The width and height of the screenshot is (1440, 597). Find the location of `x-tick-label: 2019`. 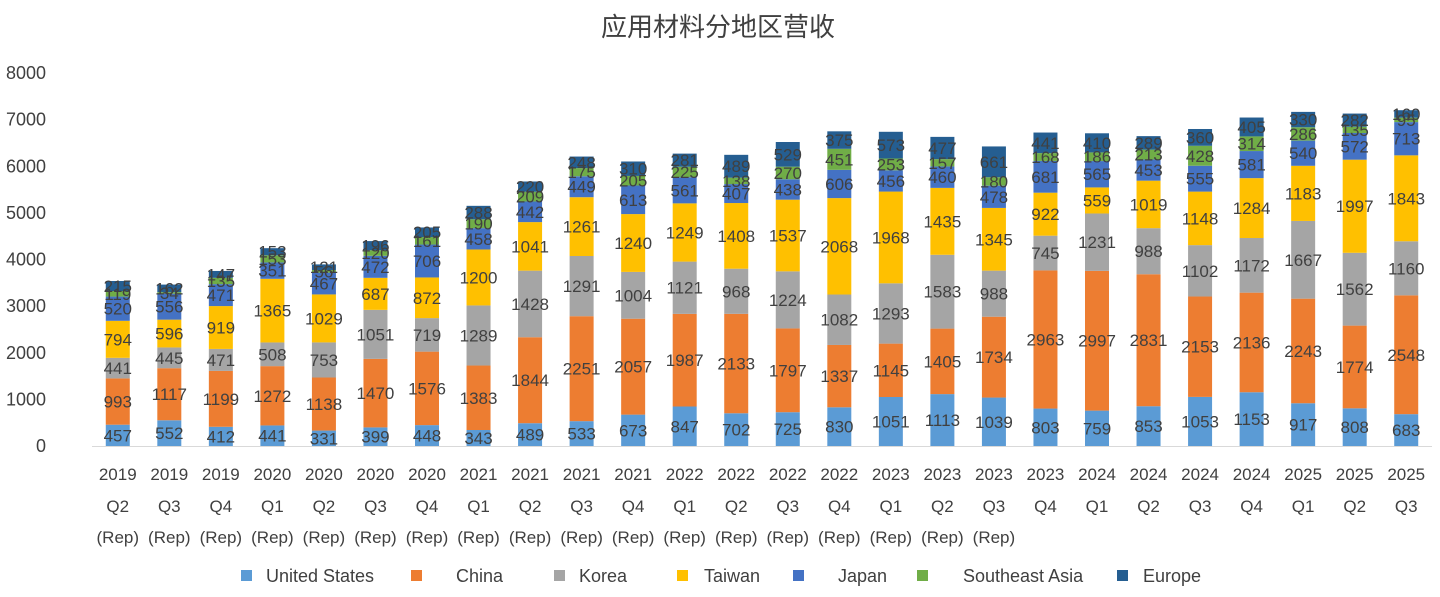

x-tick-label: 2019 is located at coordinates (221, 474).